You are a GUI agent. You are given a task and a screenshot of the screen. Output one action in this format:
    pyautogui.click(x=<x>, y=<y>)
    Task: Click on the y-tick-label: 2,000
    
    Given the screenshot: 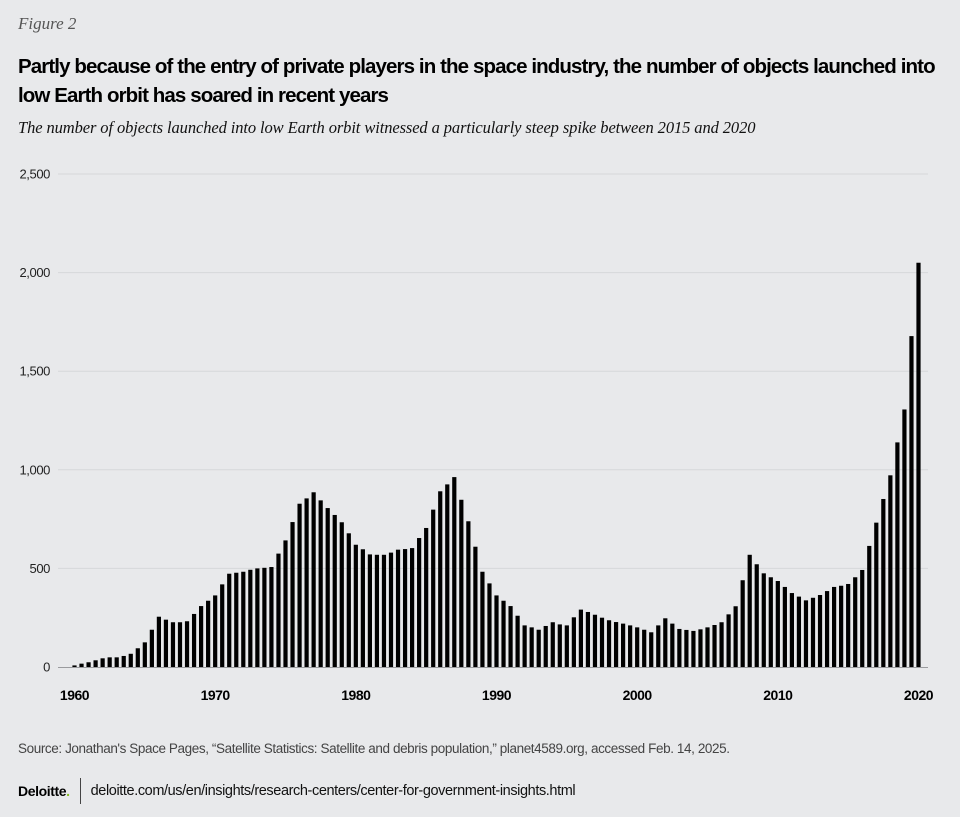 What is the action you would take?
    pyautogui.click(x=34, y=272)
    